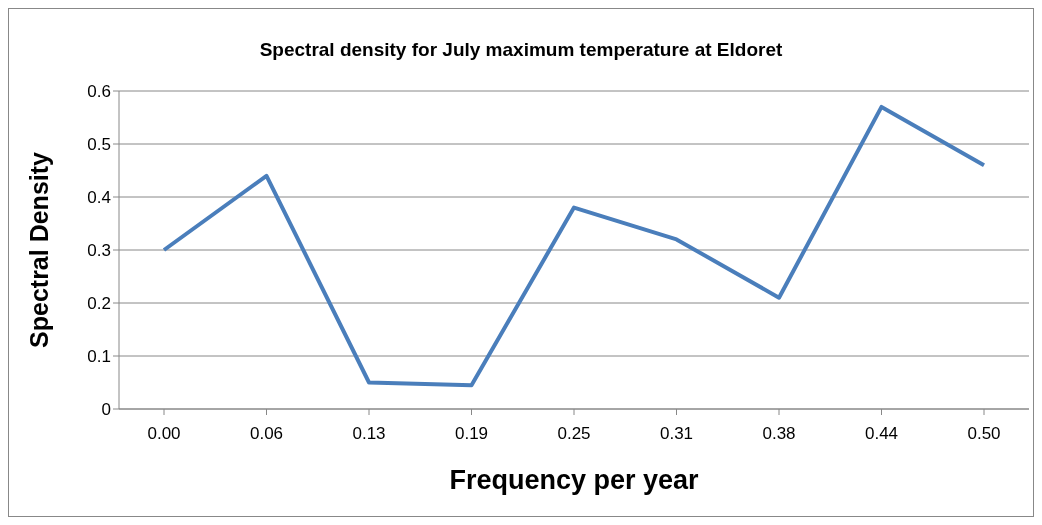  I want to click on x-tick-label: 0.00, so click(164, 434).